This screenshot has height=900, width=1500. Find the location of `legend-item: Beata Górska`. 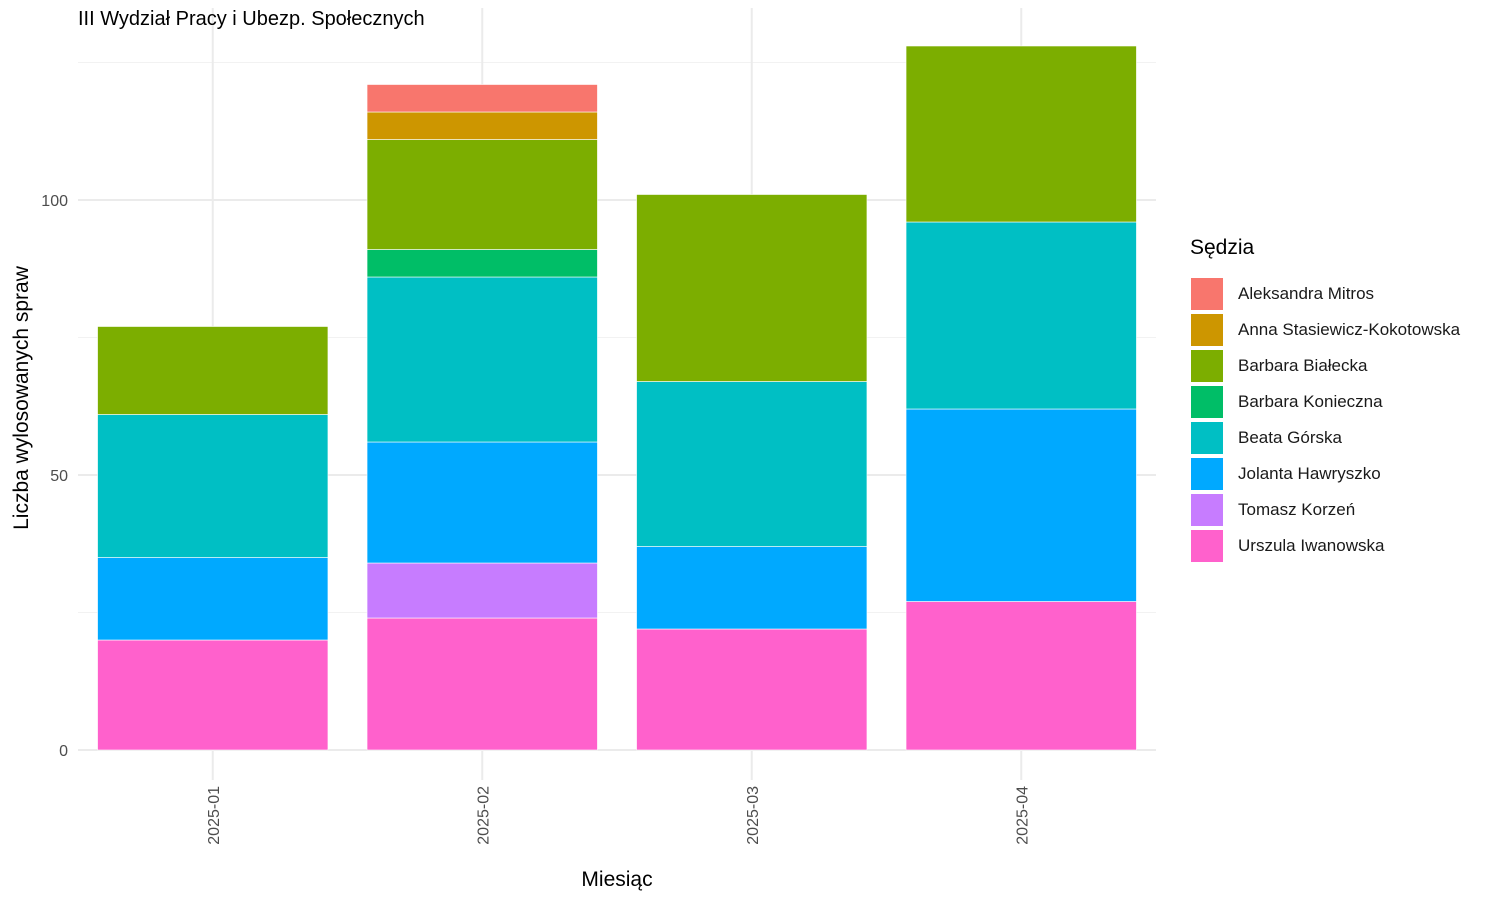

legend-item: Beata Górska is located at coordinates (1325, 438).